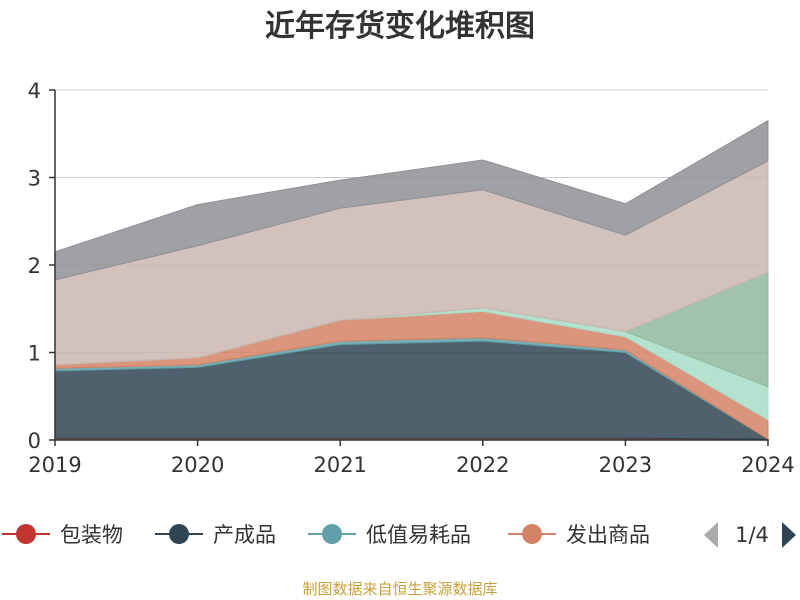 This screenshot has width=800, height=600. What do you see at coordinates (625, 465) in the screenshot?
I see `x-tick-label: 2023` at bounding box center [625, 465].